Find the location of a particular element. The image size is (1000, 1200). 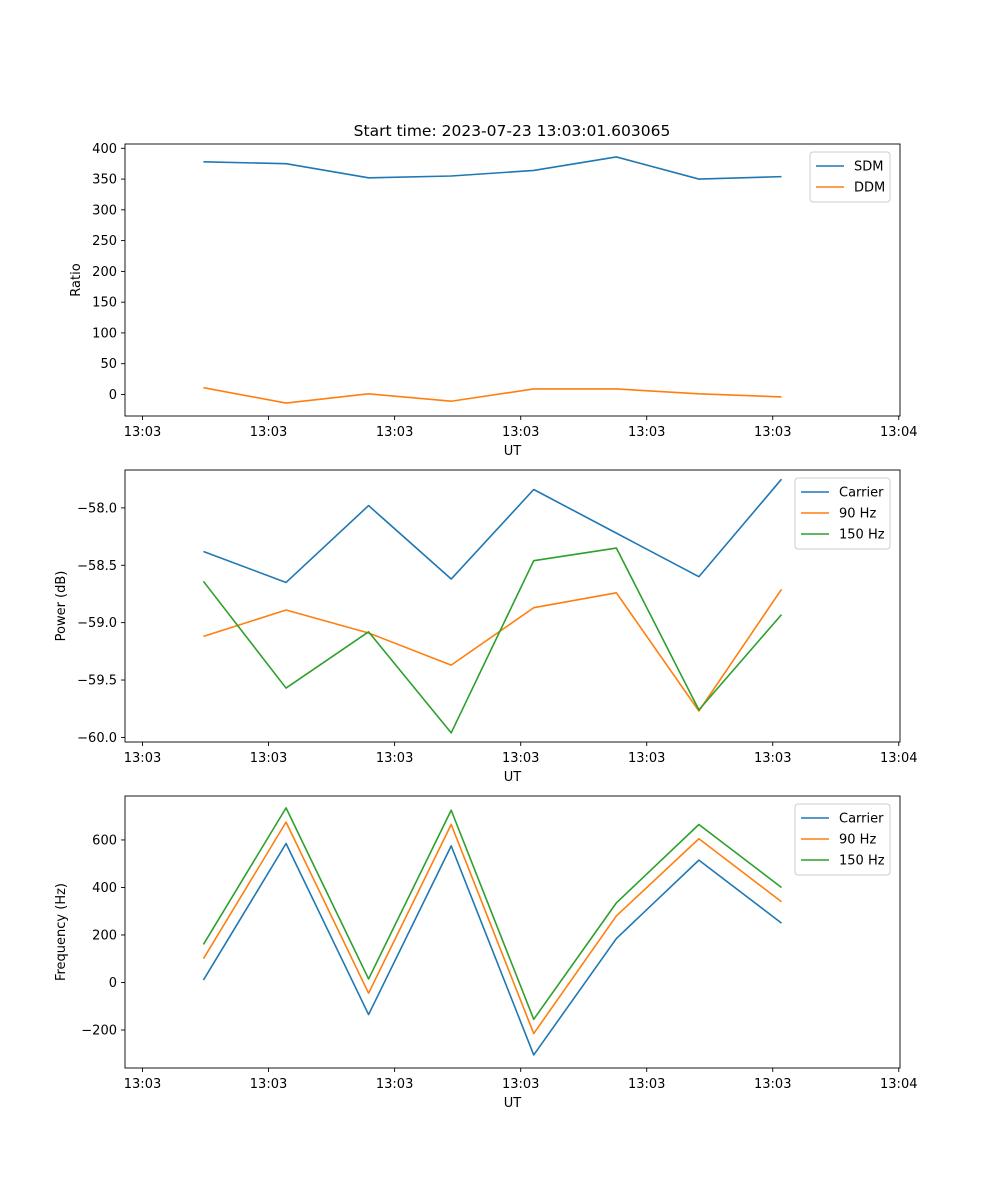

y-tick-label: −58.0 is located at coordinates (97, 508).